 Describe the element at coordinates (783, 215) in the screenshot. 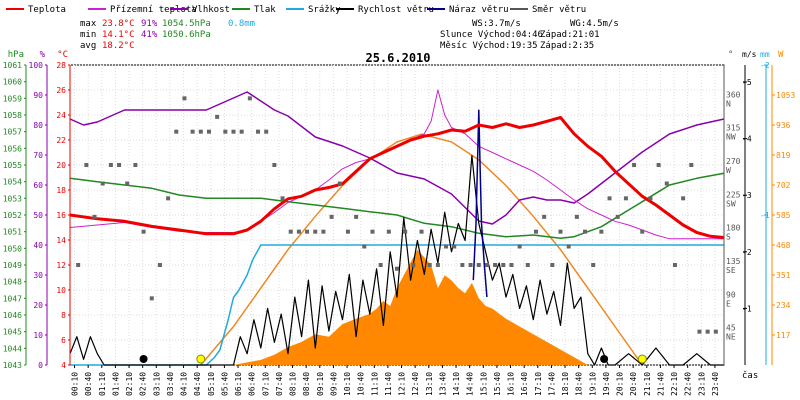

I see `solar-tick-label: 585` at that location.